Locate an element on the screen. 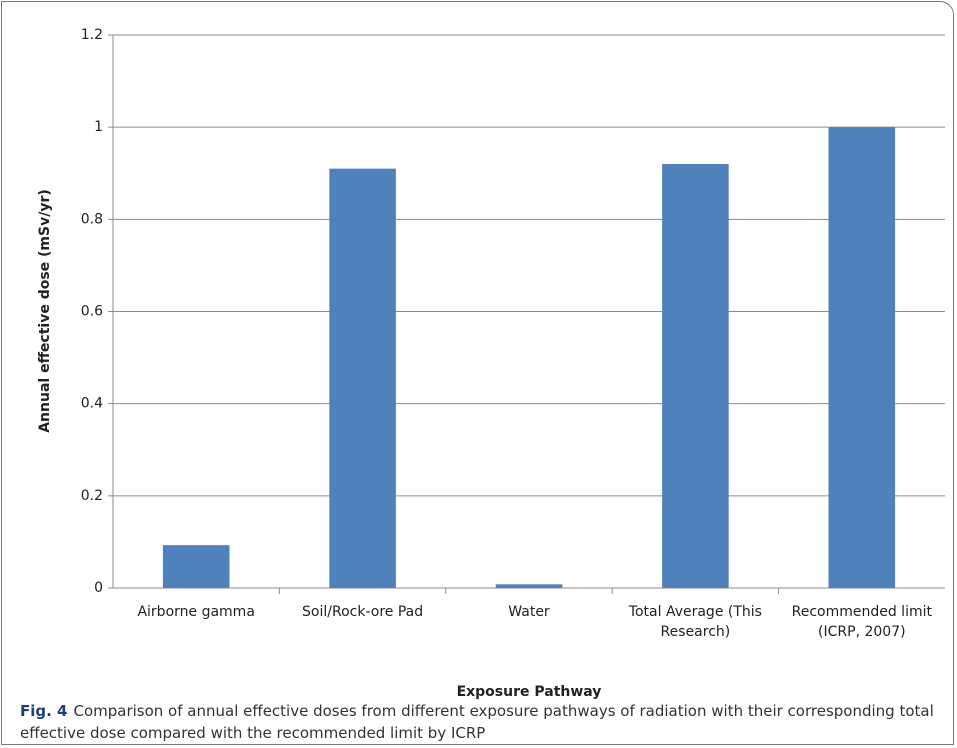 Image resolution: width=957 pixels, height=748 pixels. x-tick-label: Airborne gamma is located at coordinates (196, 612).